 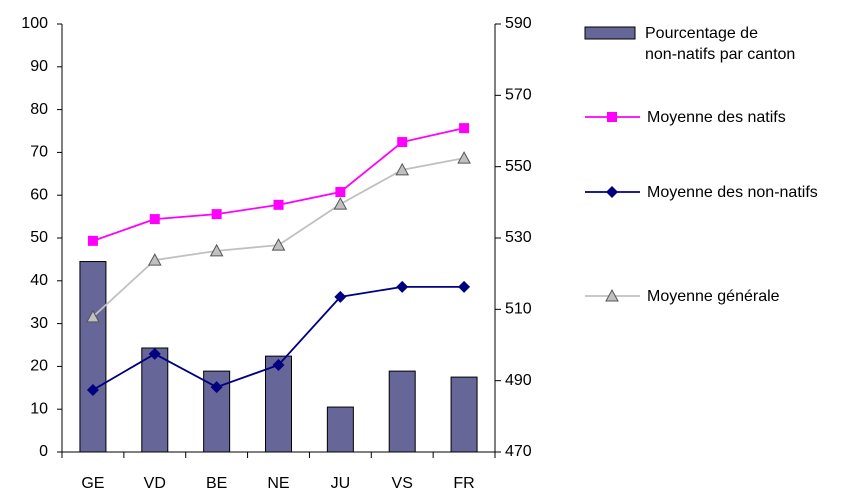 What do you see at coordinates (39, 408) in the screenshot?
I see `y-tick-label: 10` at bounding box center [39, 408].